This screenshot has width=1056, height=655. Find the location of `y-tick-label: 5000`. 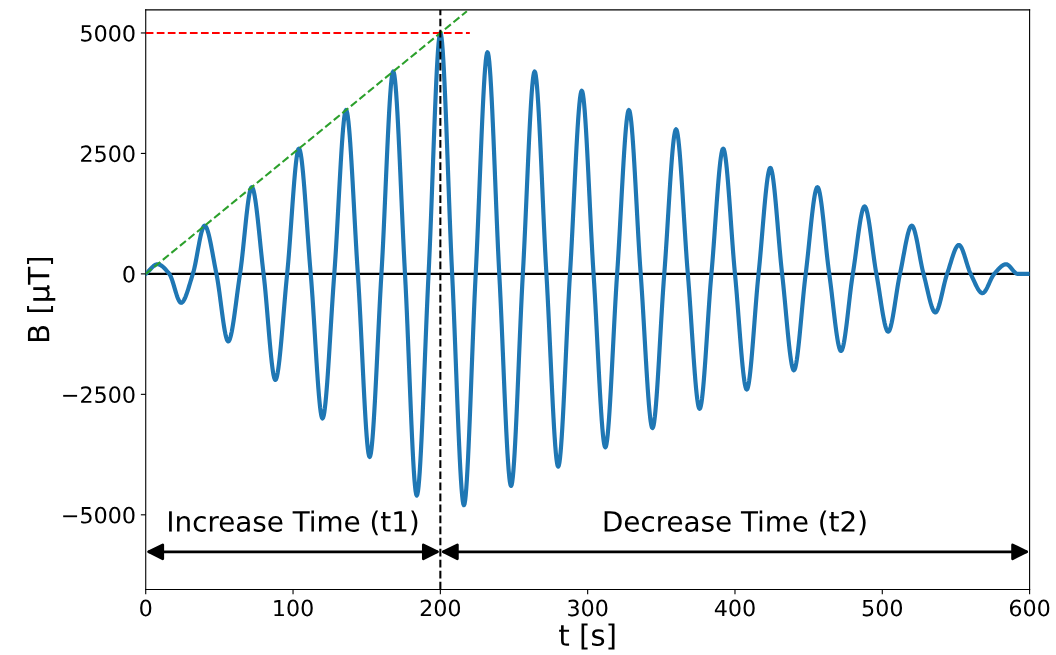

y-tick-label: 5000 is located at coordinates (108, 33).